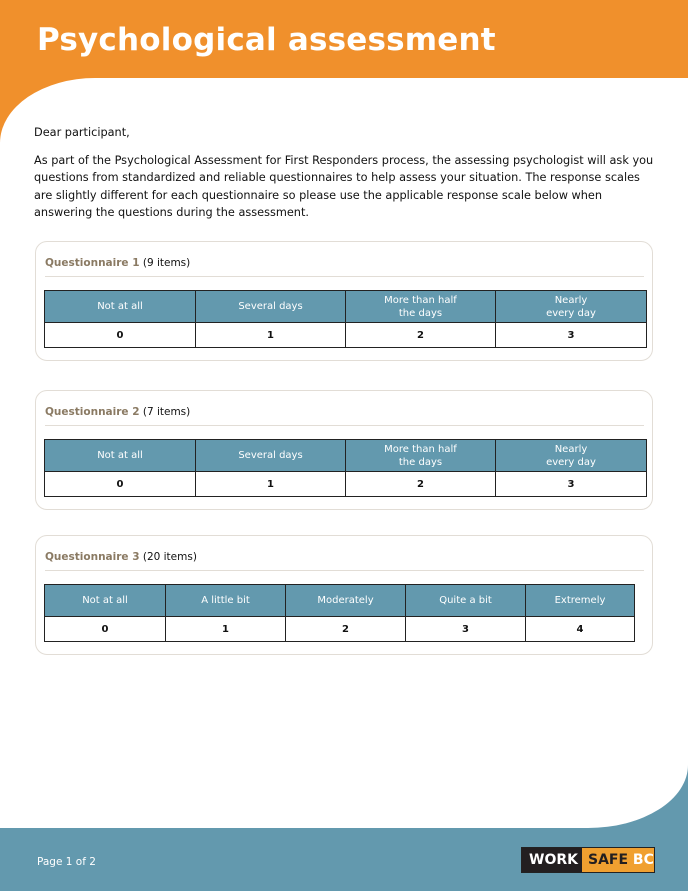 Image resolution: width=688 pixels, height=891 pixels. I want to click on scale-label: Extremely, so click(580, 600).